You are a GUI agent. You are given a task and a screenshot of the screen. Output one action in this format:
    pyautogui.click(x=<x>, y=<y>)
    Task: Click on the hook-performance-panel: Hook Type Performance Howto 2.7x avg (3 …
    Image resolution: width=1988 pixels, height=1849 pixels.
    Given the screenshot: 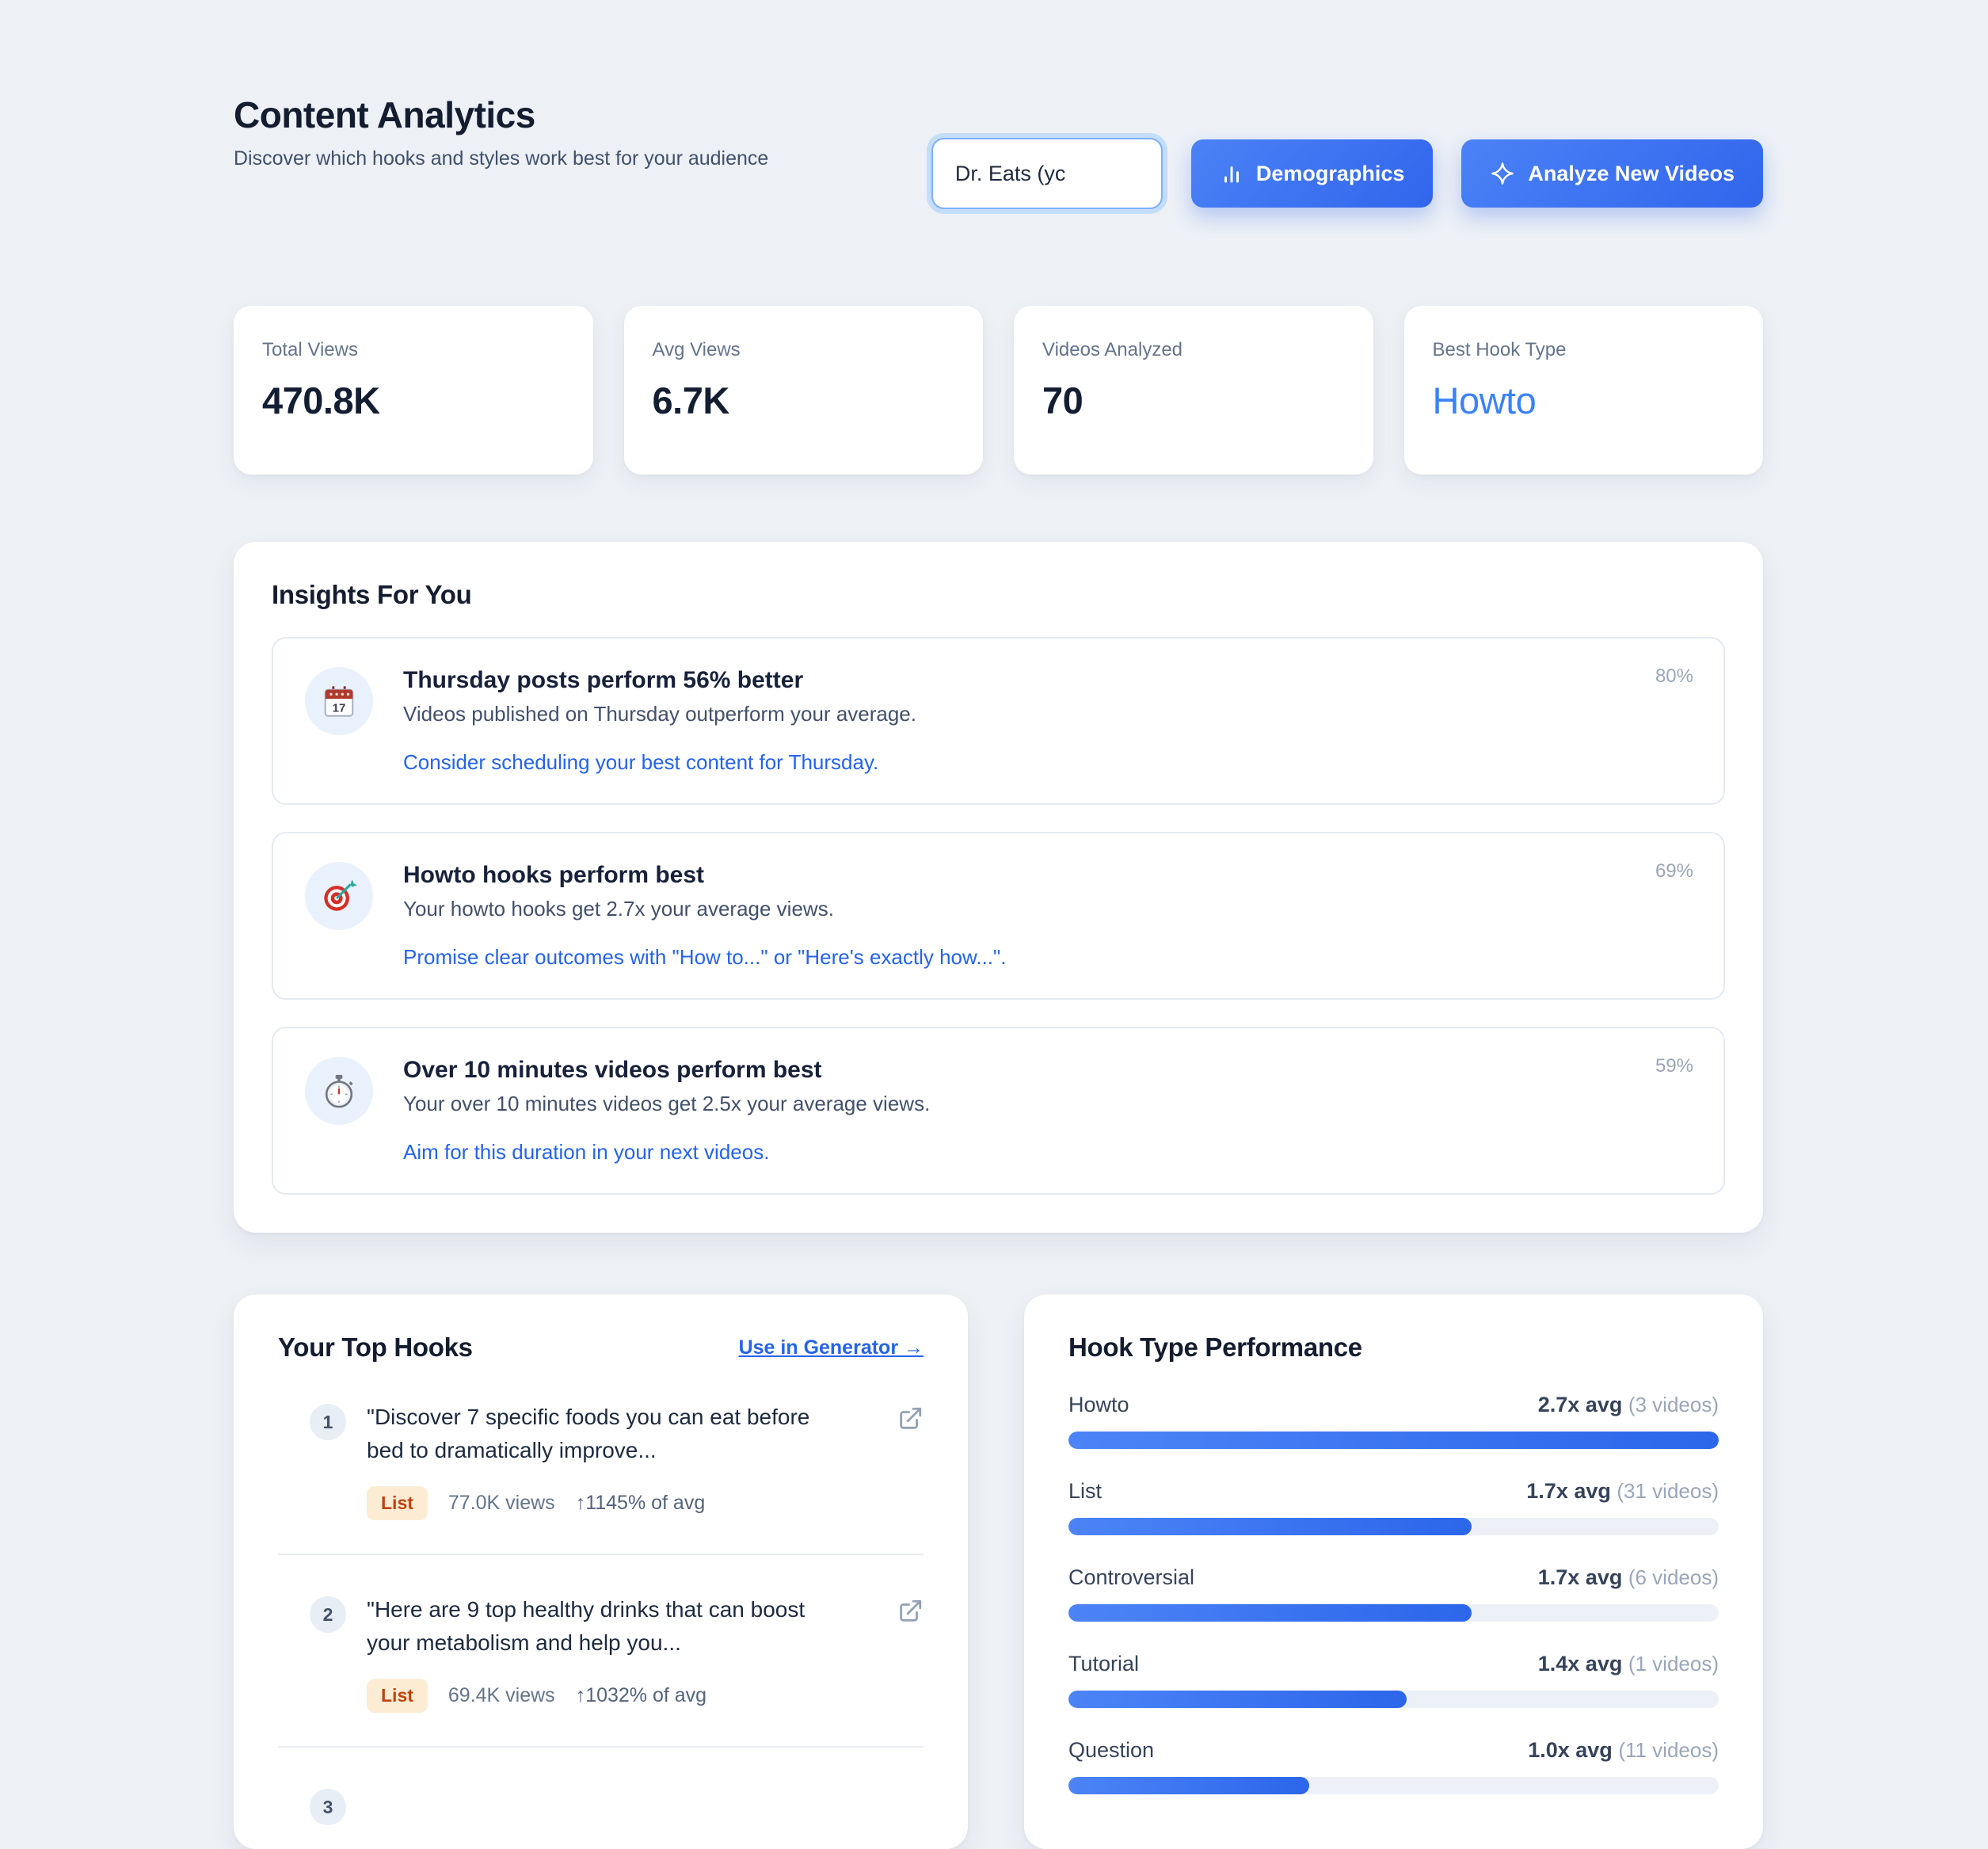 What is the action you would take?
    pyautogui.click(x=1393, y=1571)
    